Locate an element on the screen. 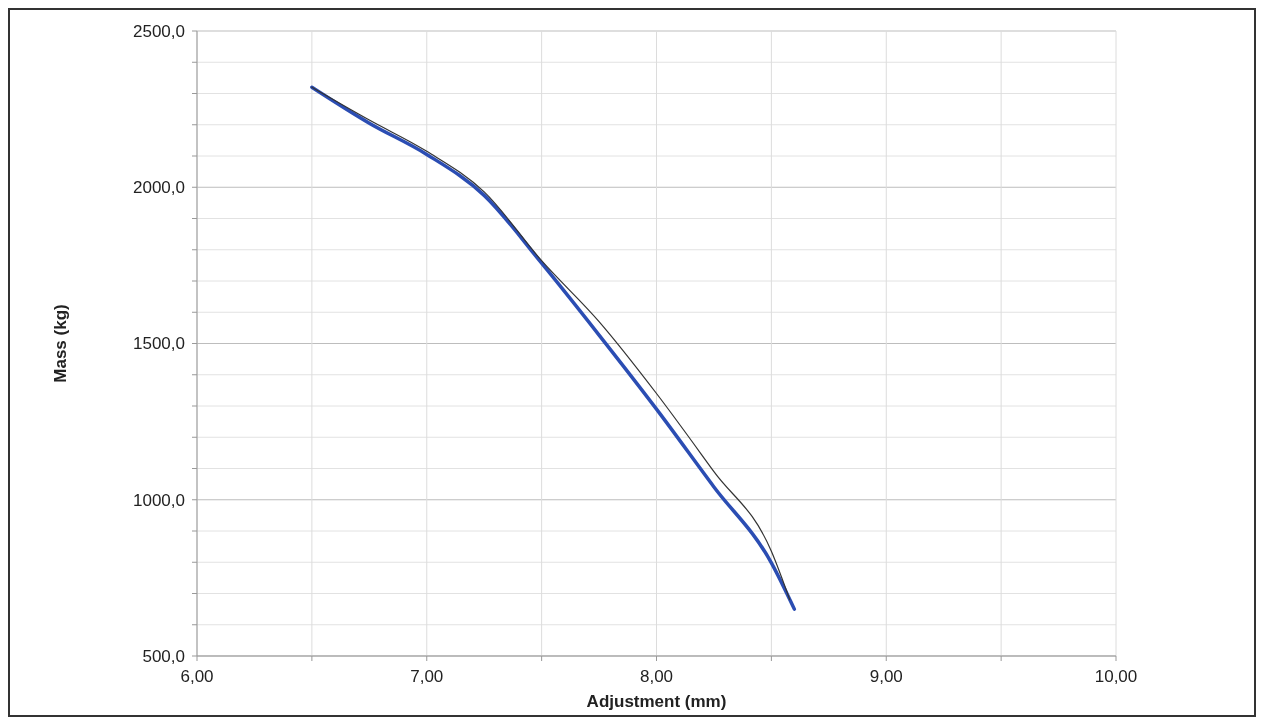  y-tick-label: 2500,0 is located at coordinates (159, 31).